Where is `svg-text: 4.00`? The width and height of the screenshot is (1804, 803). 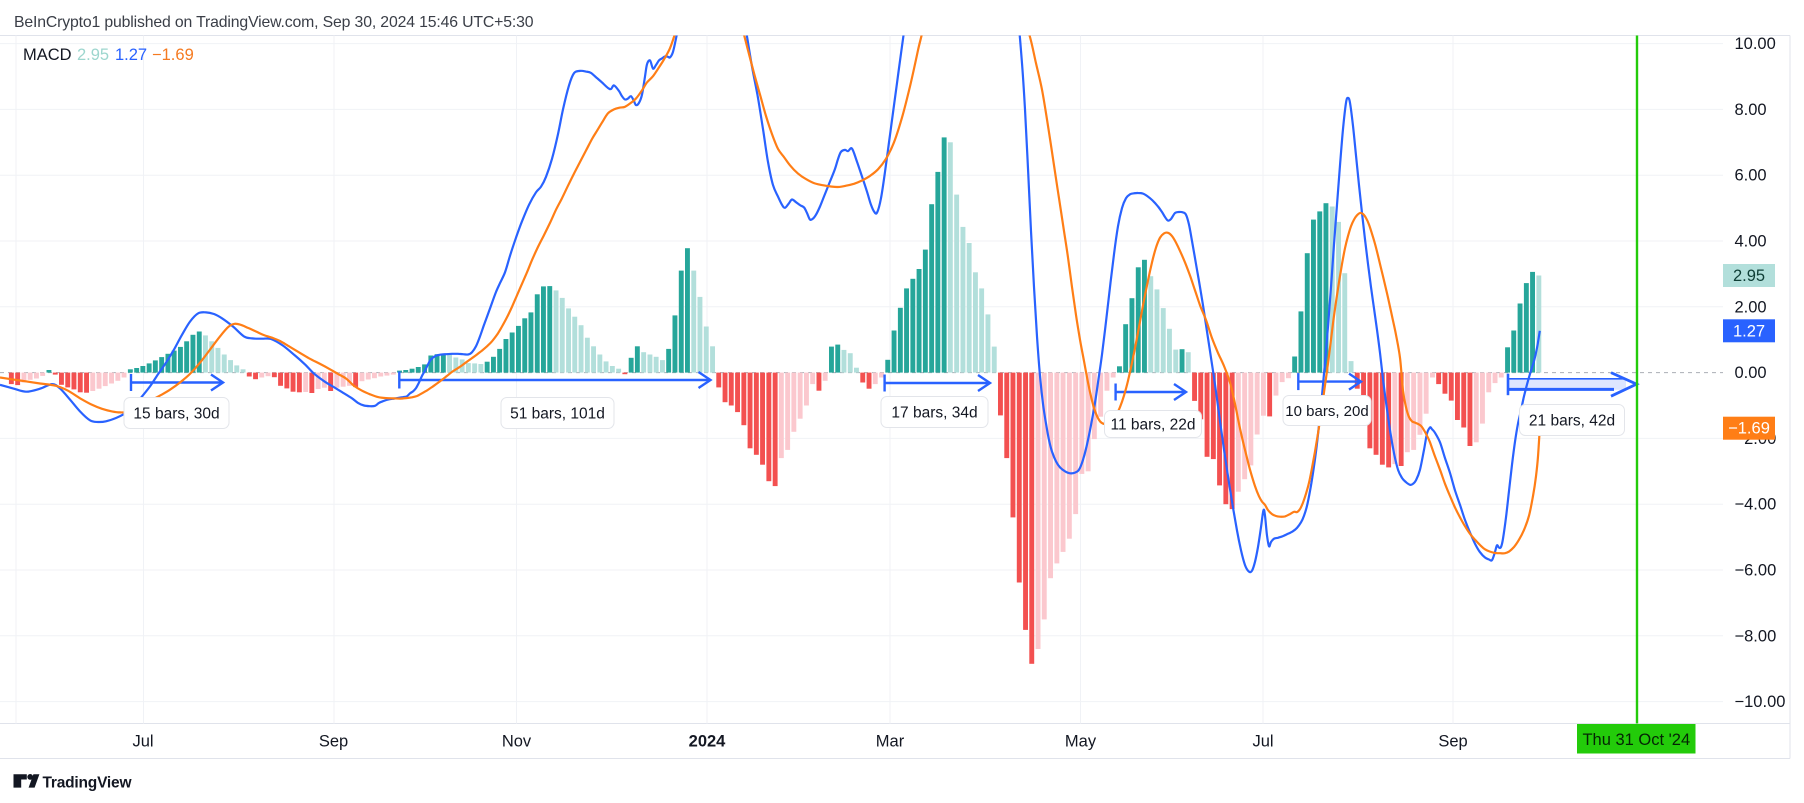 svg-text: 4.00 is located at coordinates (1751, 242).